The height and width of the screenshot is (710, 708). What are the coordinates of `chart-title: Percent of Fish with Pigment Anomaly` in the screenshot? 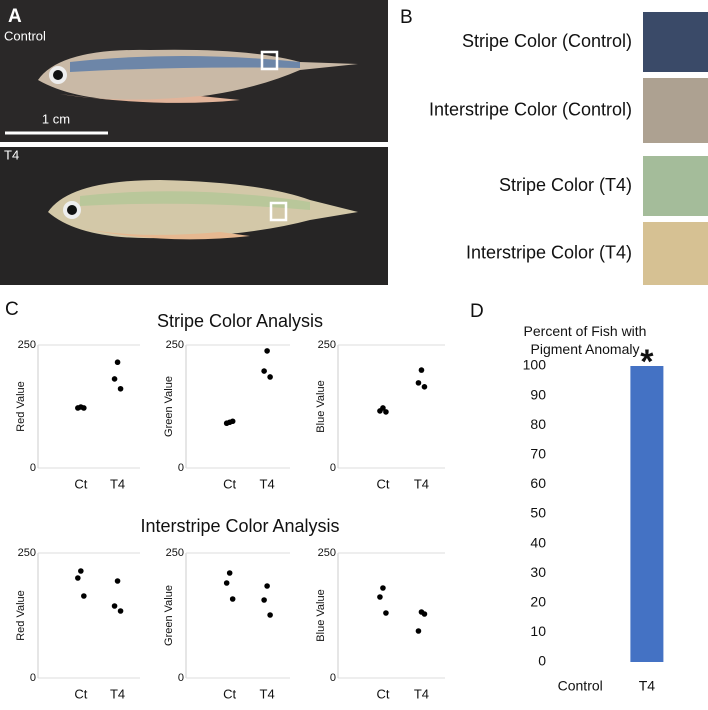 It's located at (585, 340).